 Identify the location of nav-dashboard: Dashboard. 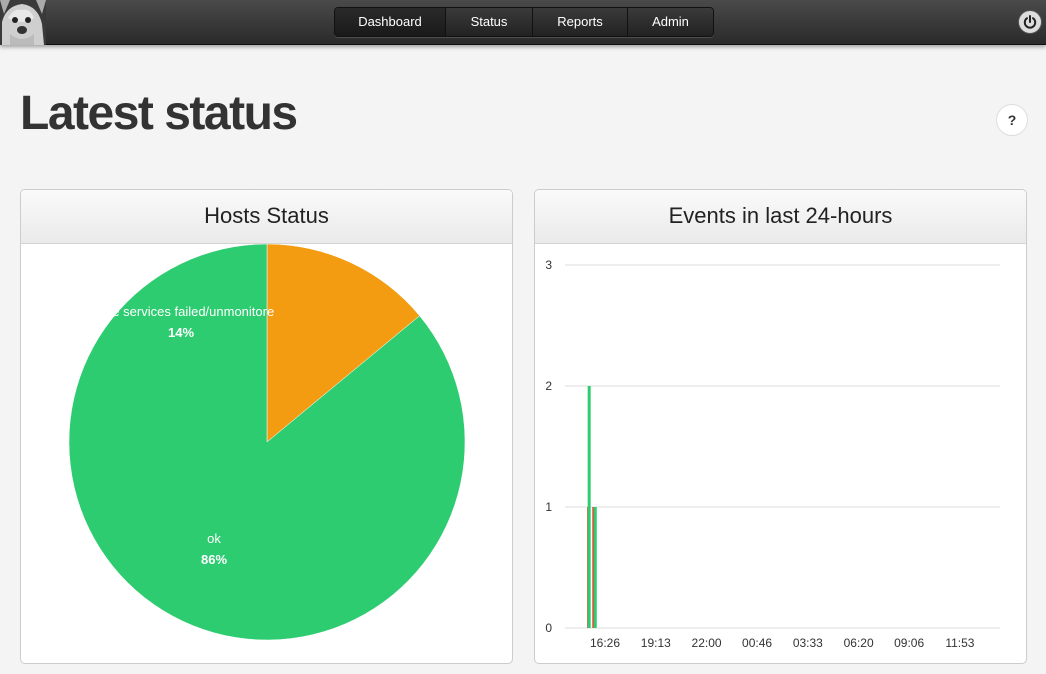
(390, 22).